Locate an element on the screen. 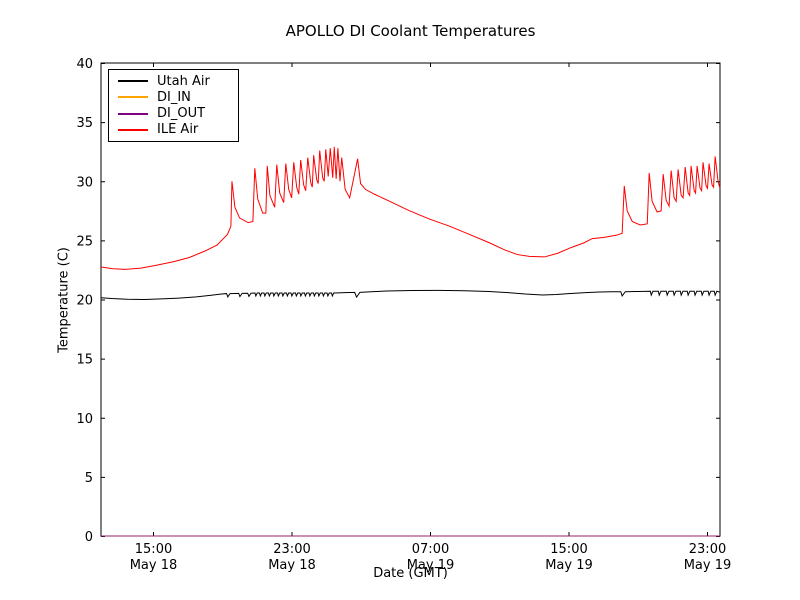 The height and width of the screenshot is (600, 800). legend-label: DI_IN is located at coordinates (174, 97).